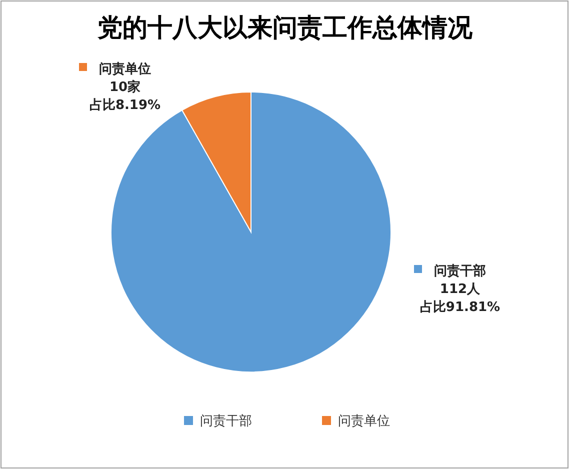 This screenshot has height=470, width=570. I want to click on data-label: 112人, so click(461, 289).